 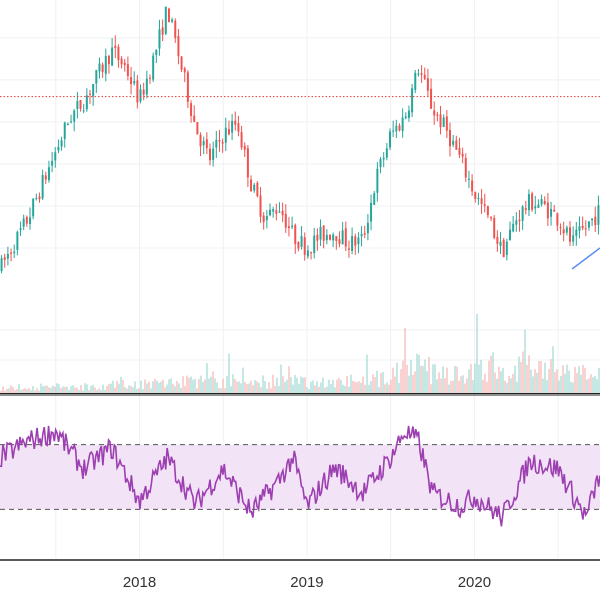 What do you see at coordinates (300, 353) in the screenshot?
I see `volume-series` at bounding box center [300, 353].